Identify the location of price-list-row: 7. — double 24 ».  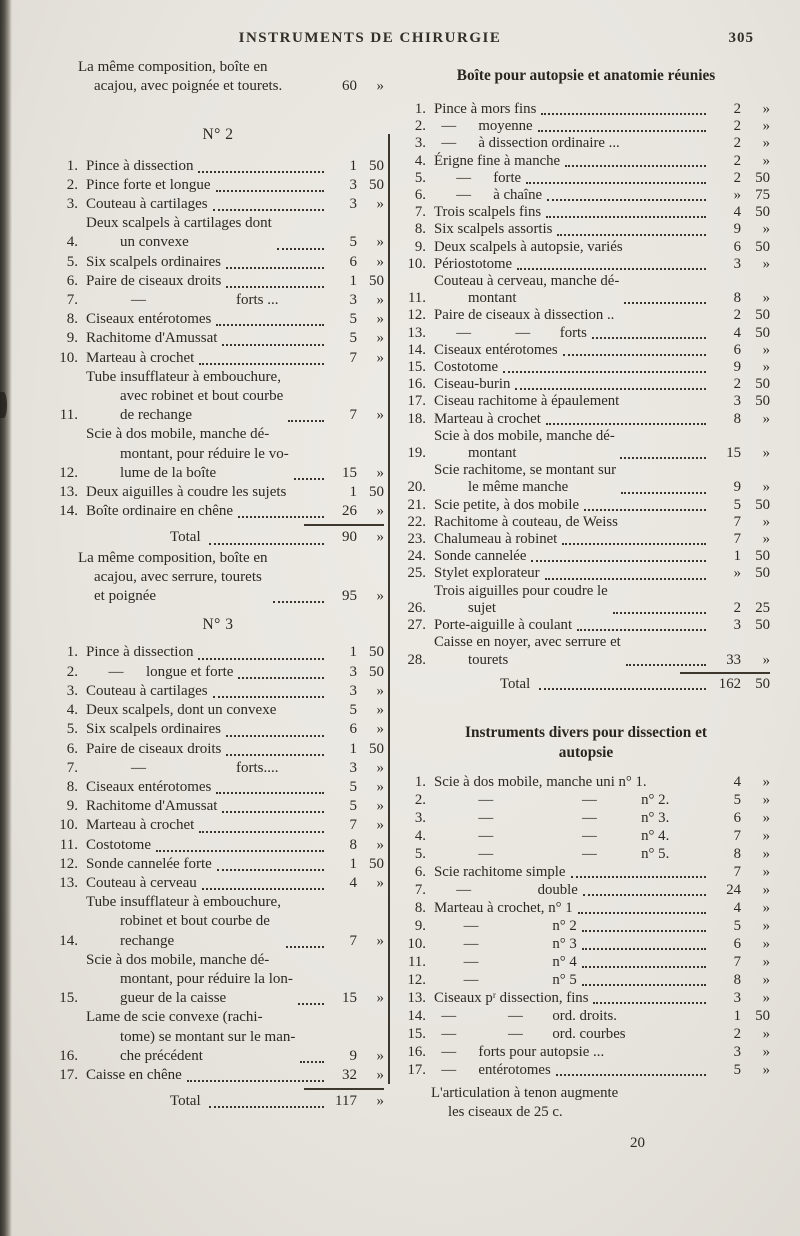
(586, 890).